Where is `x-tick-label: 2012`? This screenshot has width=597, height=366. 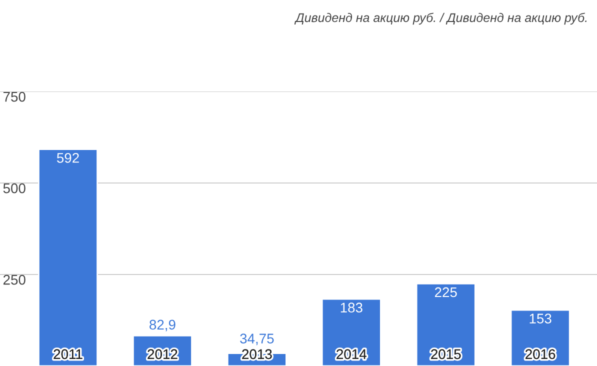 x-tick-label: 2012 is located at coordinates (163, 354).